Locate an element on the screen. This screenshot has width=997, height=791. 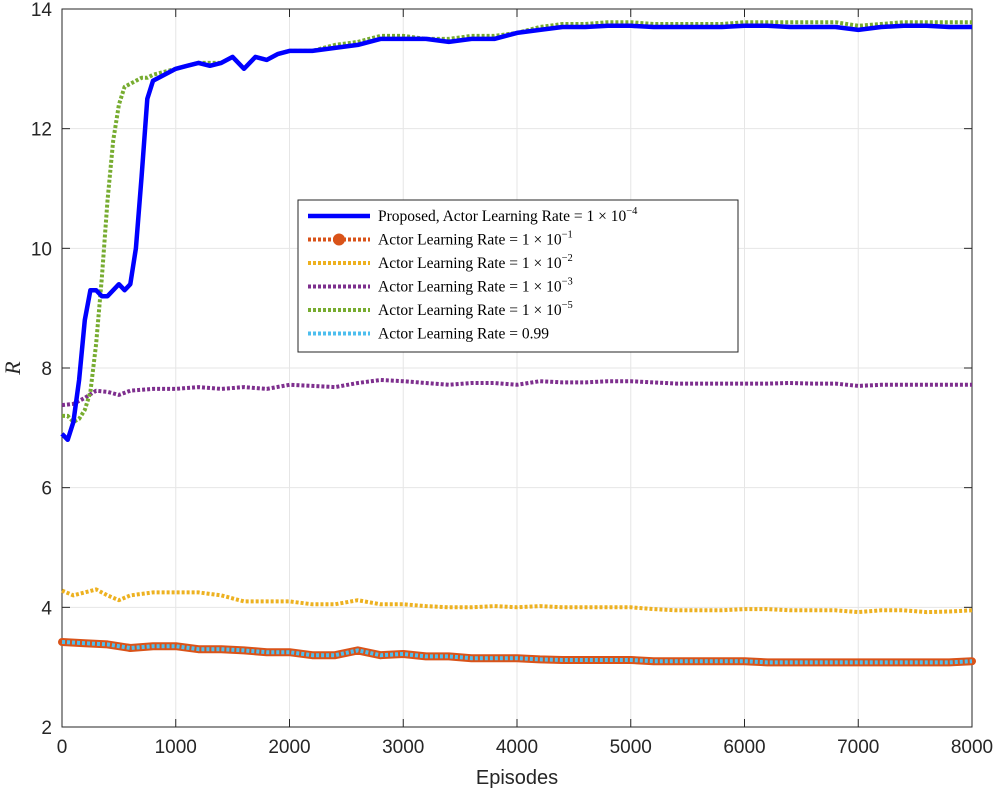
legend-marker is located at coordinates (339, 239).